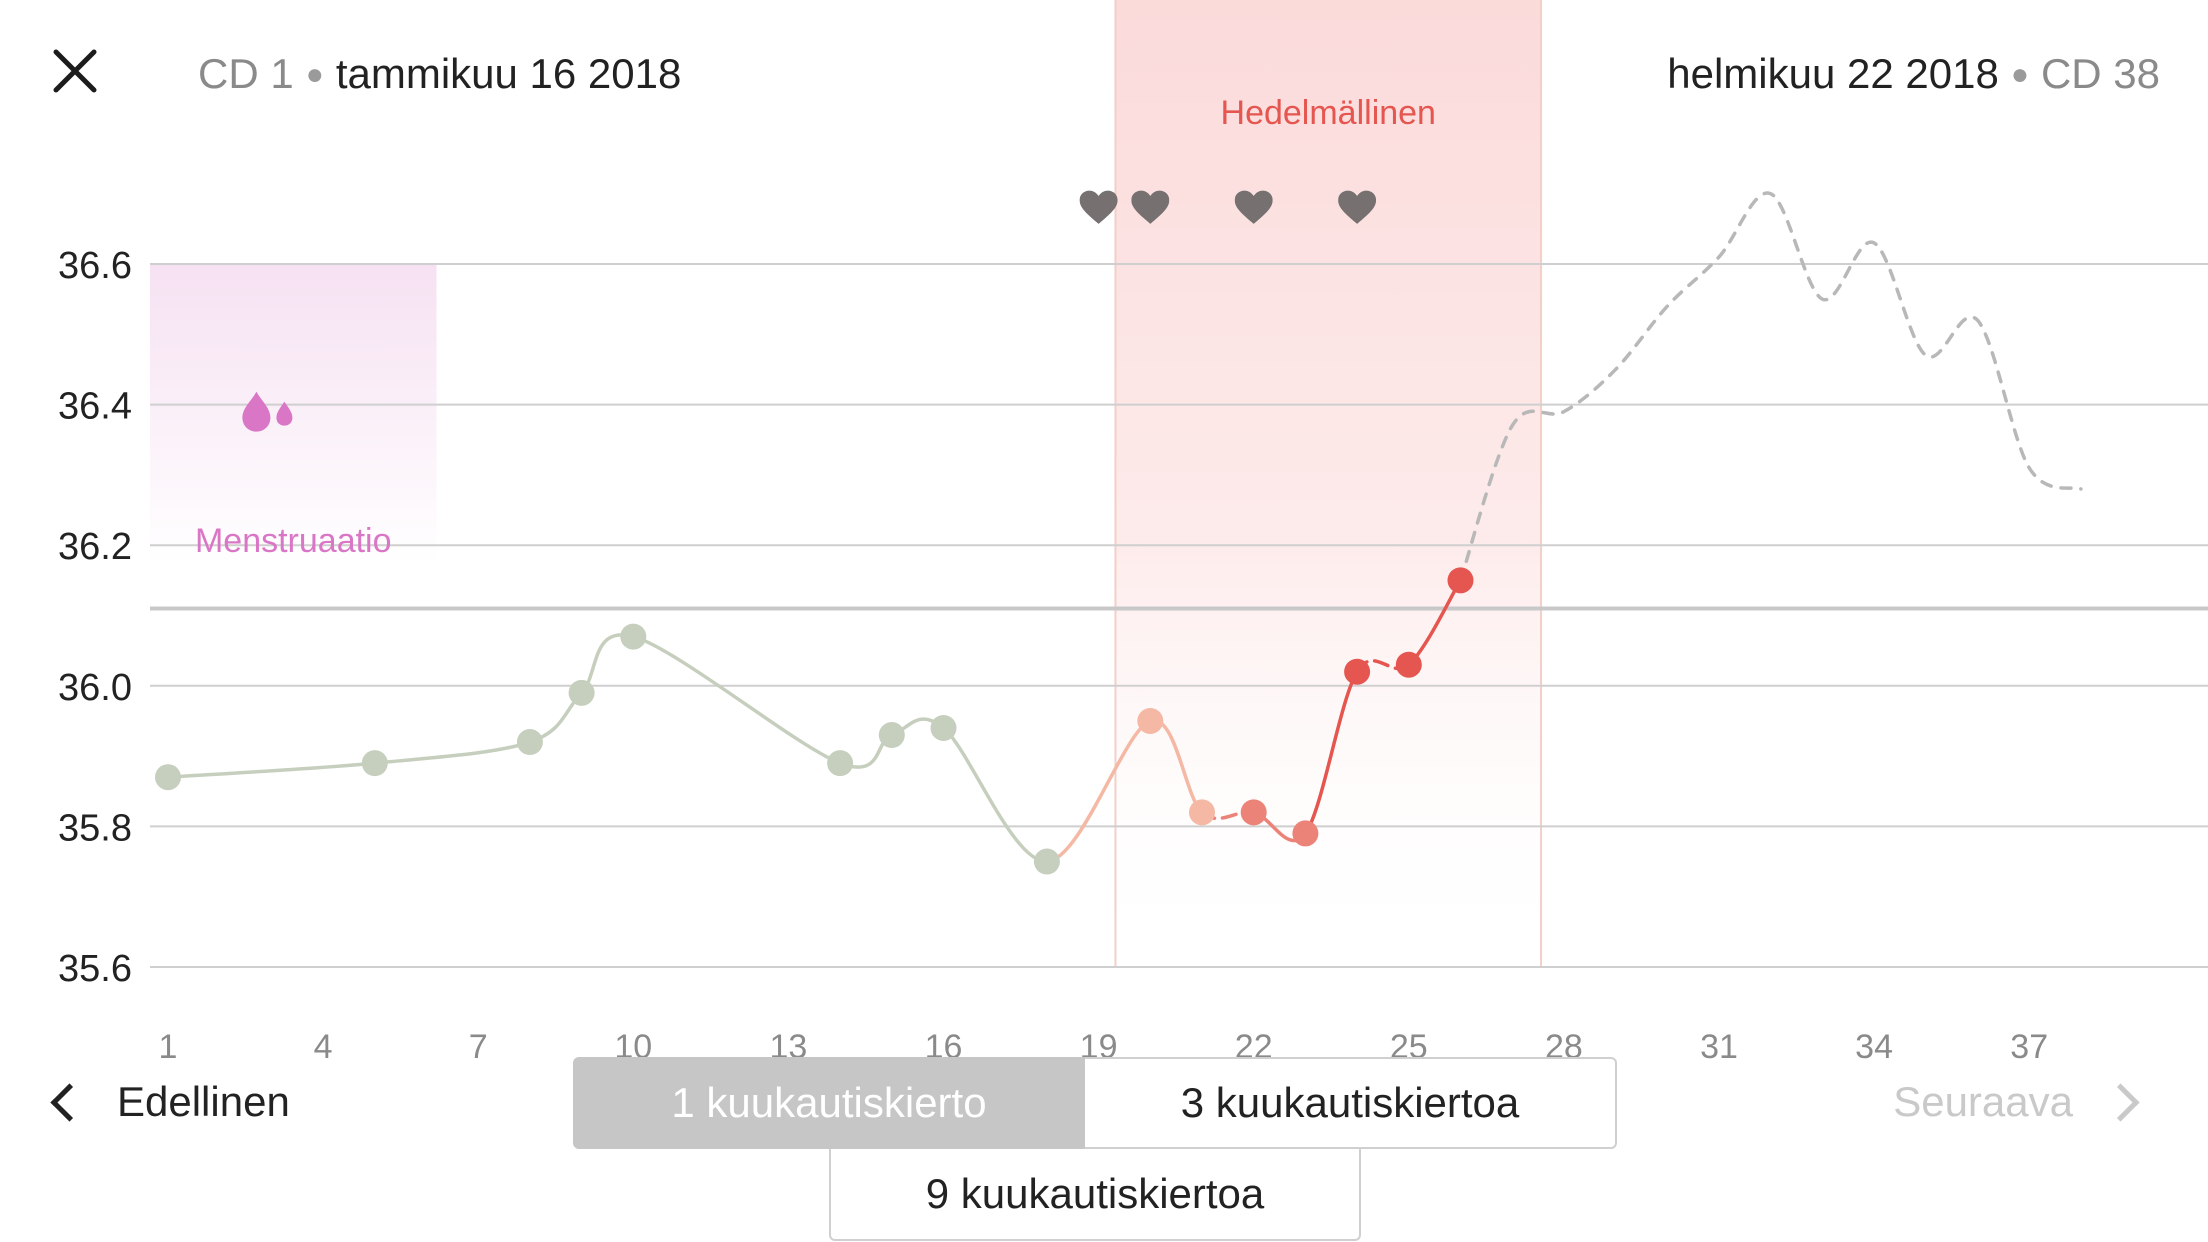  I want to click on small-drop, so click(284, 413).